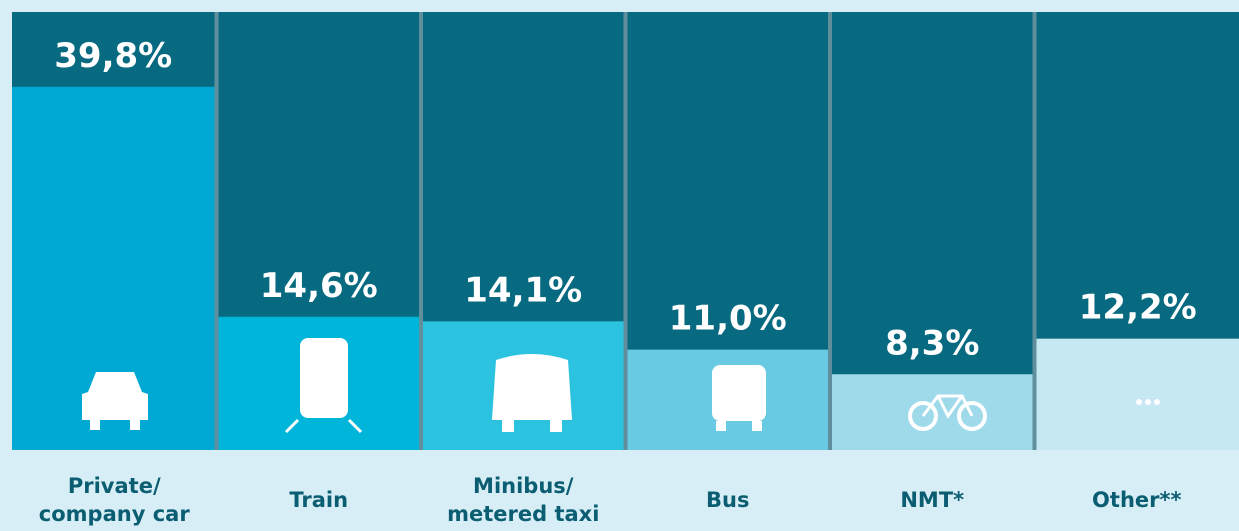 Image resolution: width=1239 pixels, height=531 pixels. I want to click on value-label: 14,1%, so click(523, 290).